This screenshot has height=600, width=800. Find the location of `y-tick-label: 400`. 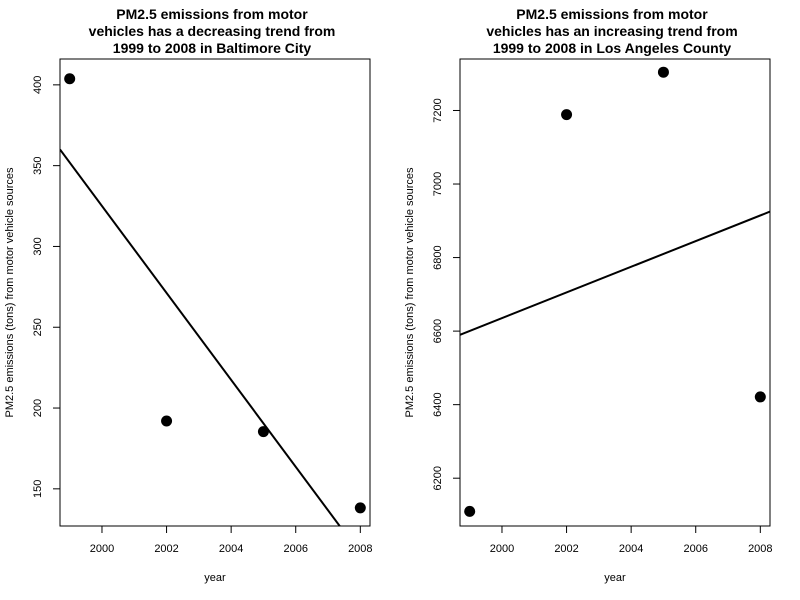

y-tick-label: 400 is located at coordinates (38, 85).